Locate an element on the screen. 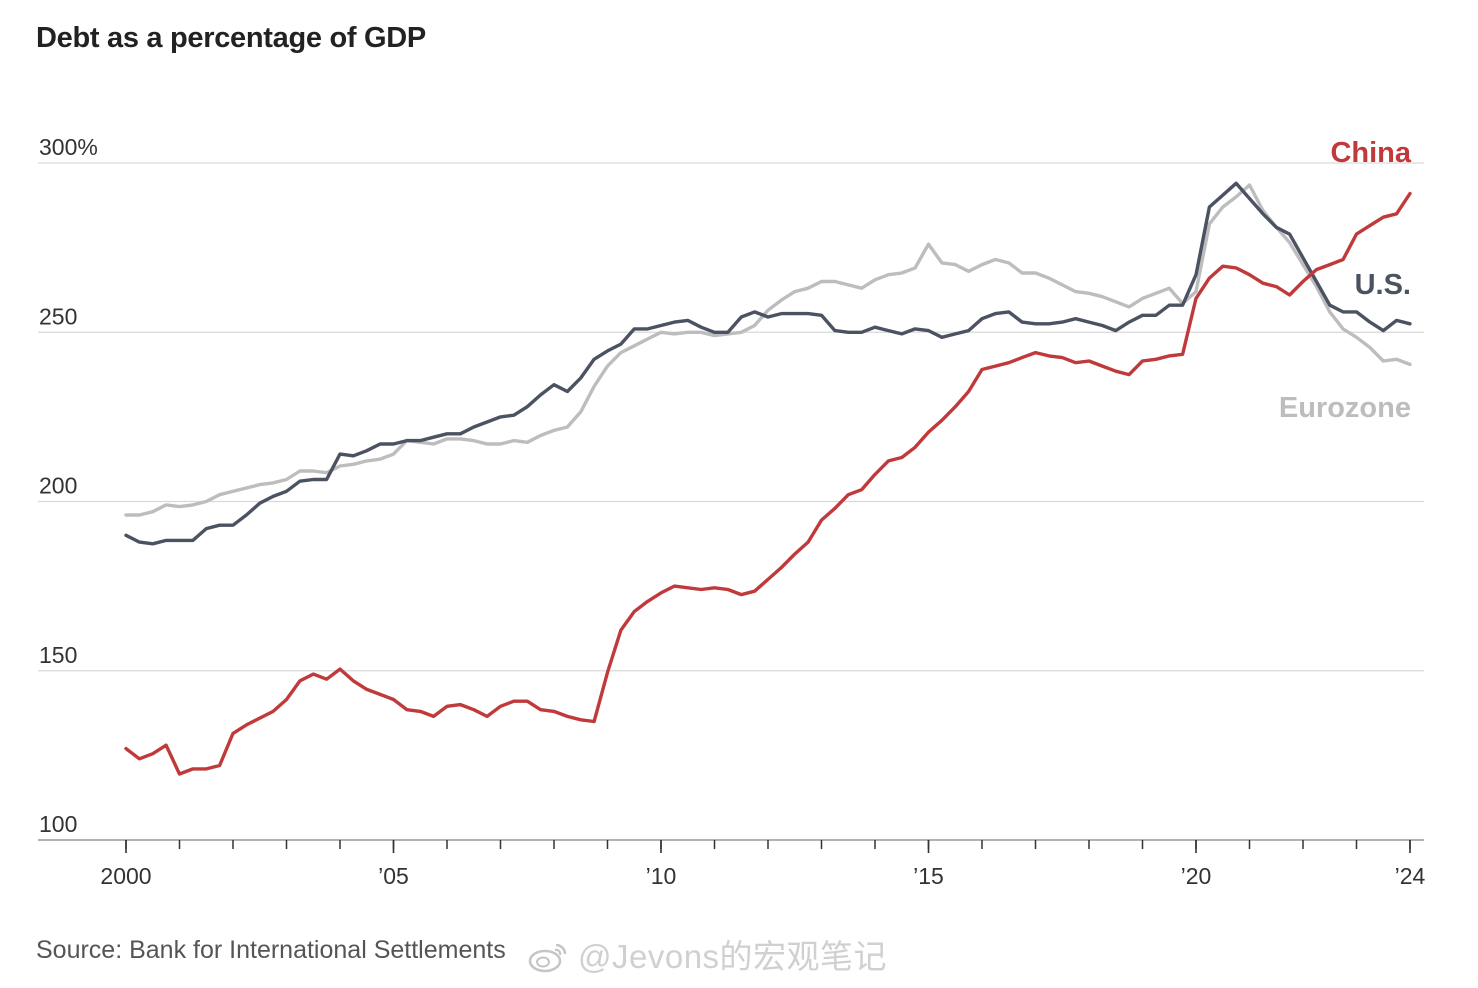 The width and height of the screenshot is (1478, 988). watermark-text: @Jevons的宏观笔记 is located at coordinates (733, 956).